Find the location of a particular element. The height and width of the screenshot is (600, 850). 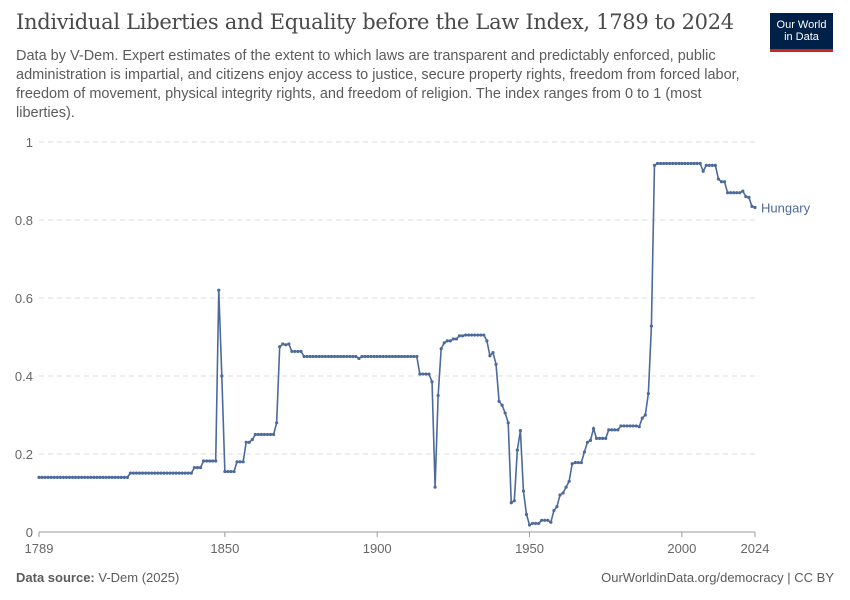

source-name: V-Dem (2025) is located at coordinates (139, 577).